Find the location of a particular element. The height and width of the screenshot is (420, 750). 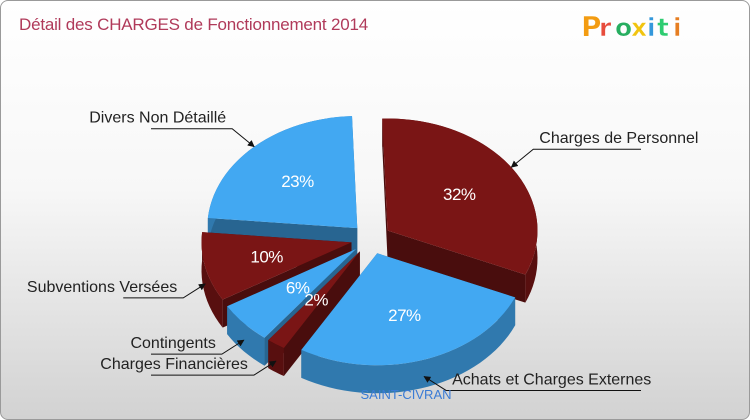

logo-letter: o is located at coordinates (623, 27).